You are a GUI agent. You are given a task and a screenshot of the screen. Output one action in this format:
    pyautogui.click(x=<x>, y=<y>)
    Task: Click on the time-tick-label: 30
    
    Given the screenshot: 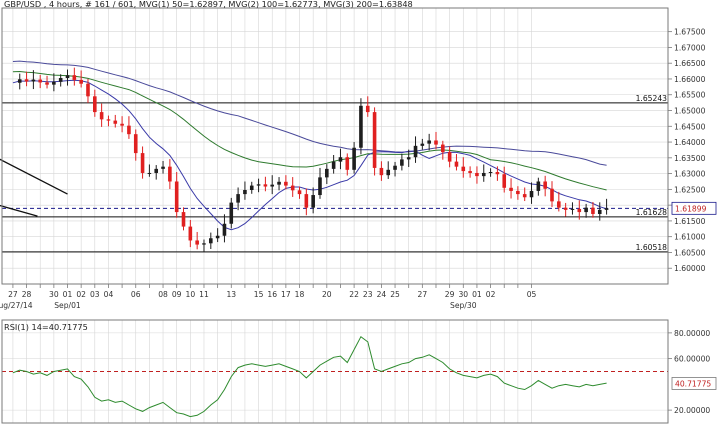 What is the action you would take?
    pyautogui.click(x=463, y=294)
    